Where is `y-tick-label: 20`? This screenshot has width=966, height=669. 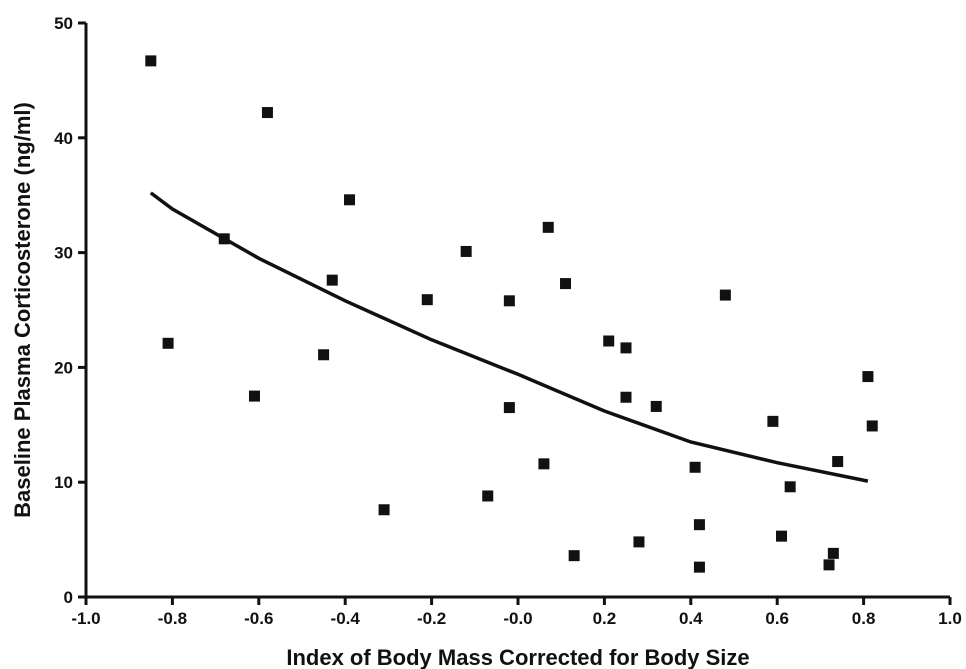
y-tick-label: 20 is located at coordinates (63, 367).